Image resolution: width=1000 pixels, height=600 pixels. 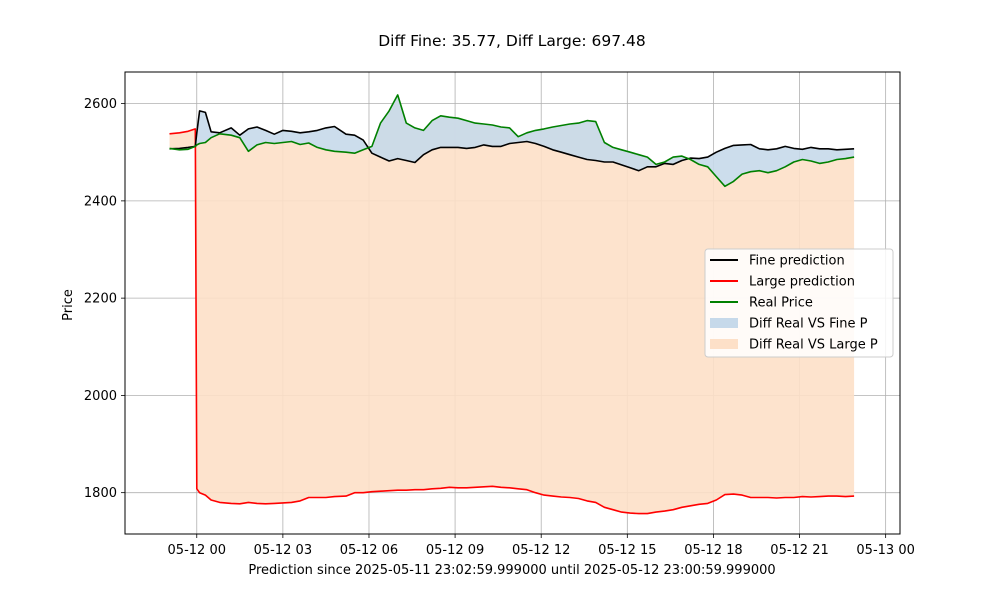 What do you see at coordinates (100, 493) in the screenshot?
I see `y-tick-label: 1800` at bounding box center [100, 493].